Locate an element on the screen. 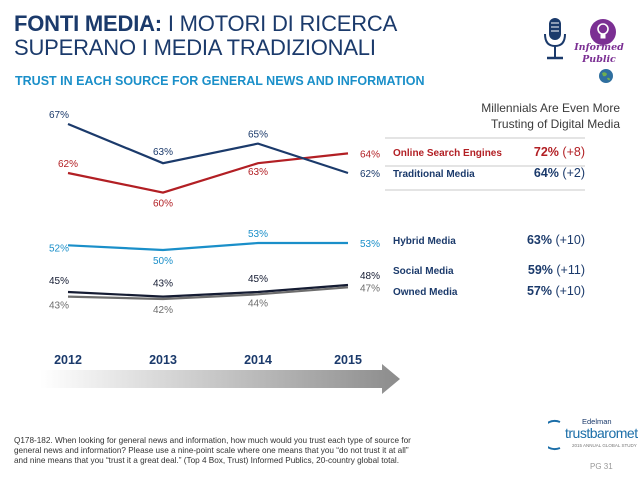  data-label-online-search-engines: 63% is located at coordinates (258, 172).